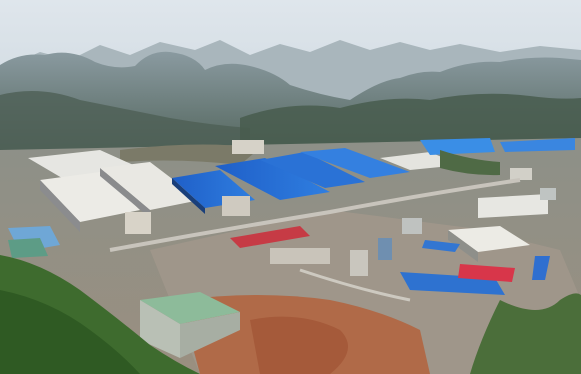 Image resolution: width=581 pixels, height=374 pixels. I want to click on near-mountains-shape, so click(410, 121).